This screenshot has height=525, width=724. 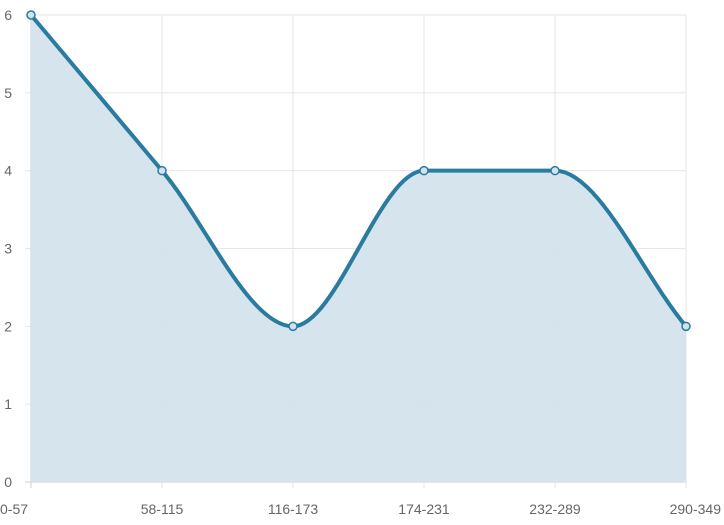 I want to click on y-axis-ticks: 0 1 2 3 4 5 6, so click(x=8, y=248).